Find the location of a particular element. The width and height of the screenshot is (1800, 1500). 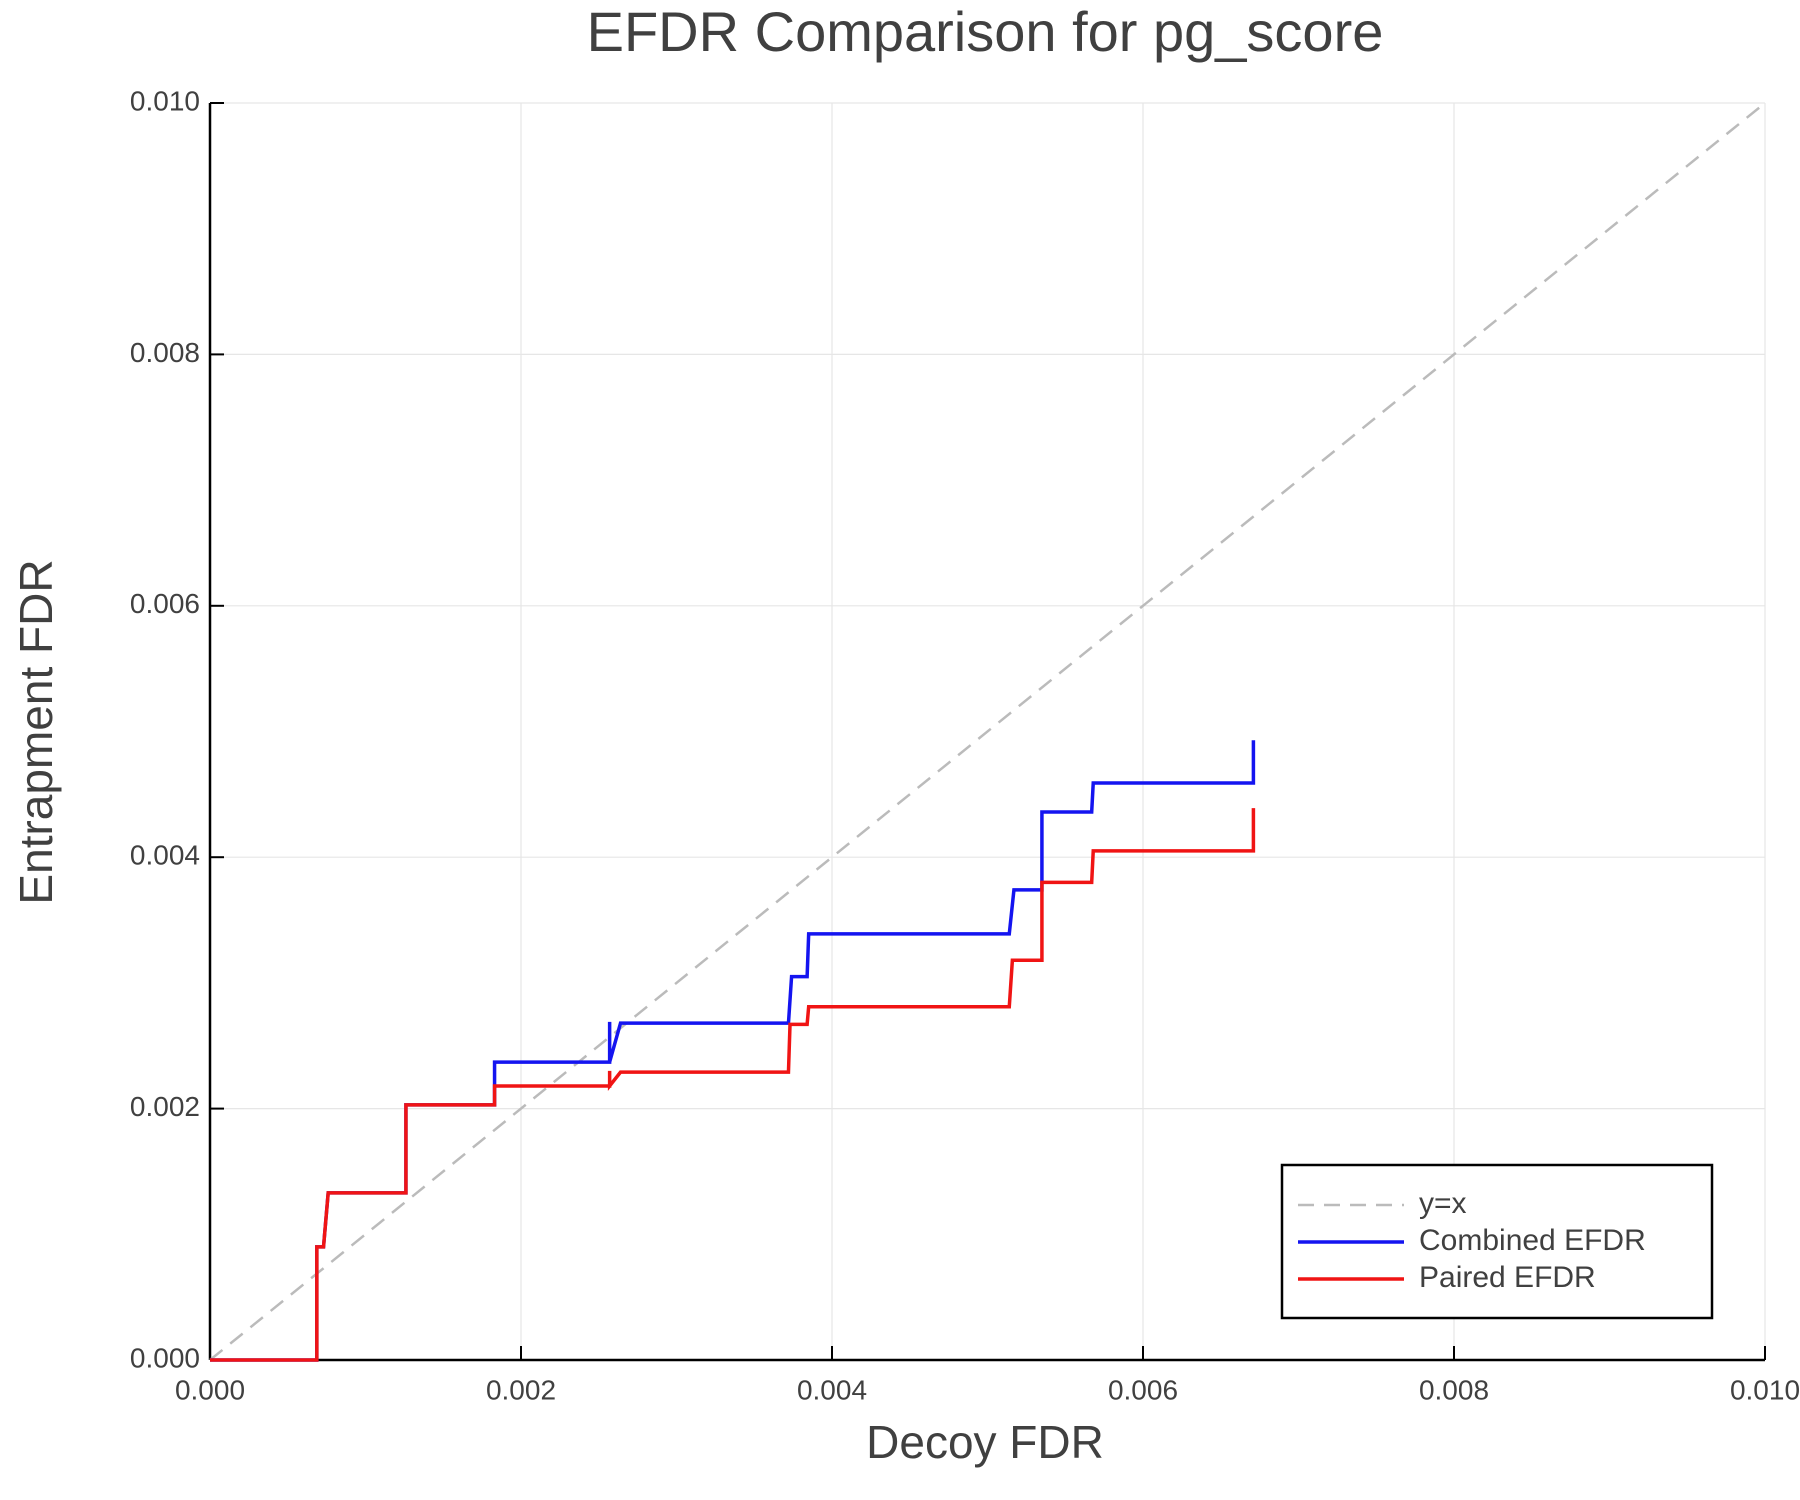

y-tick-label: 0.002 is located at coordinates (165, 1106).